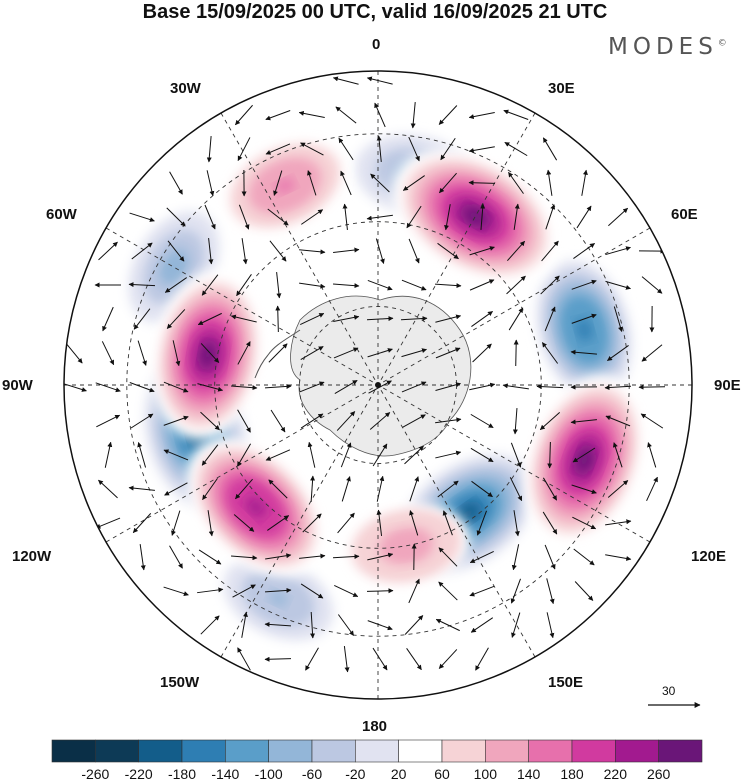  I want to click on colorbar-tick-label: 180, so click(572, 774).